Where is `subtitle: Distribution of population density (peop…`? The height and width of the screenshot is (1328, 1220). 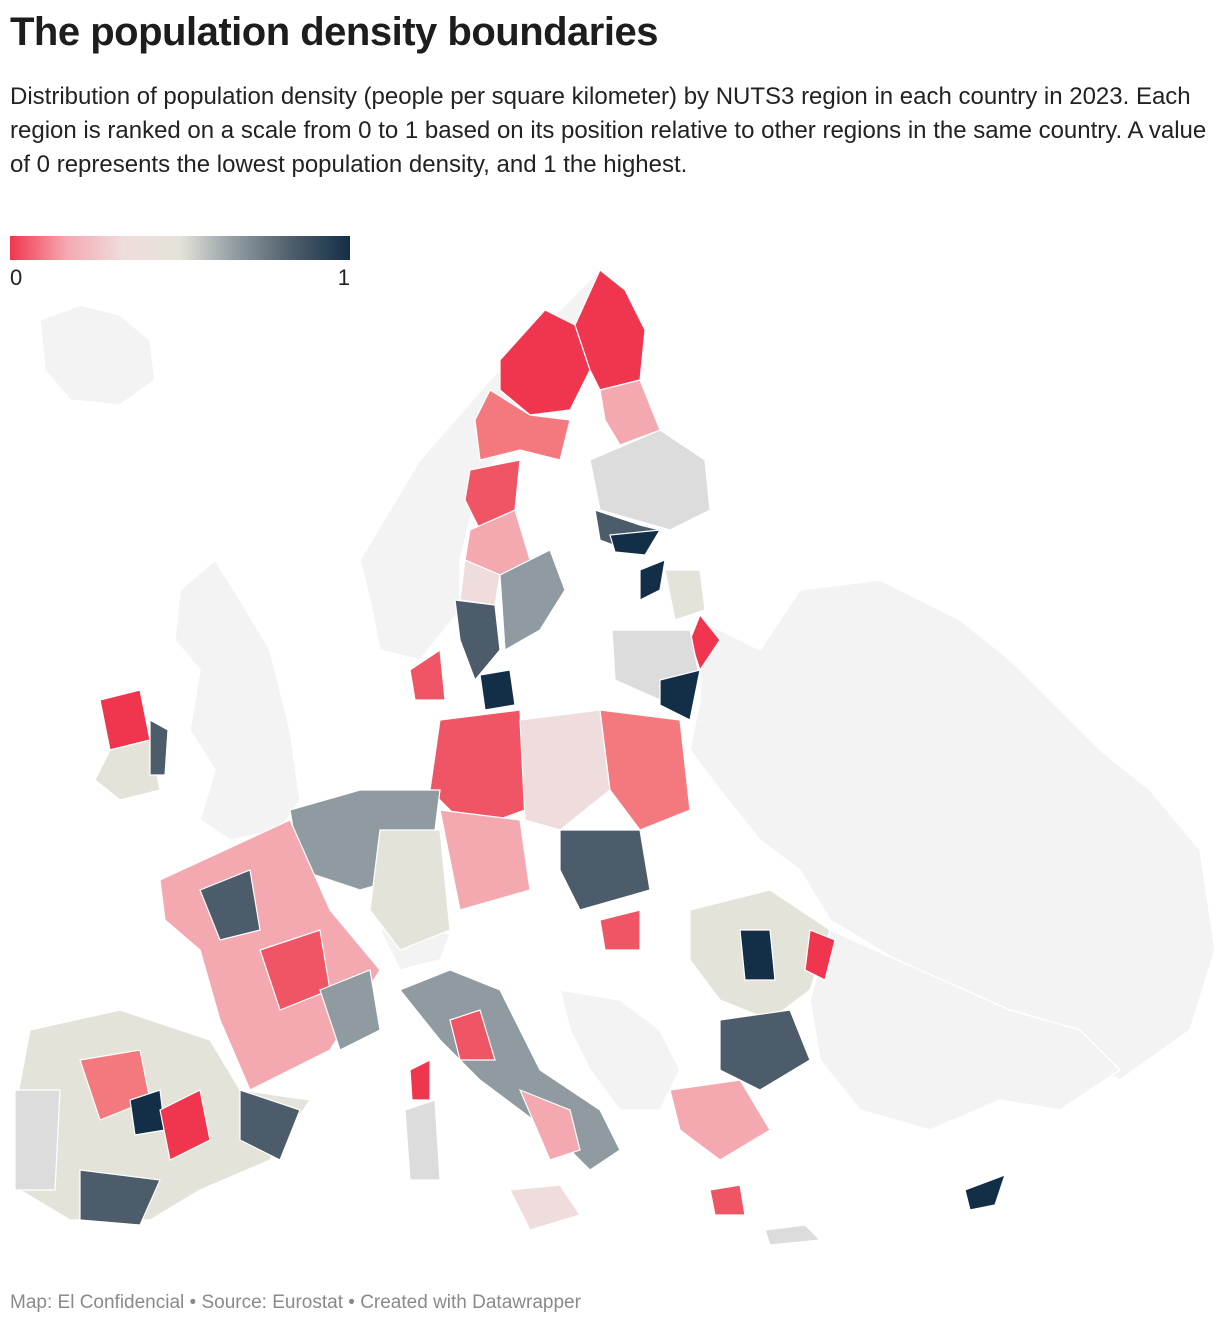 subtitle: Distribution of population density (peop… is located at coordinates (608, 130).